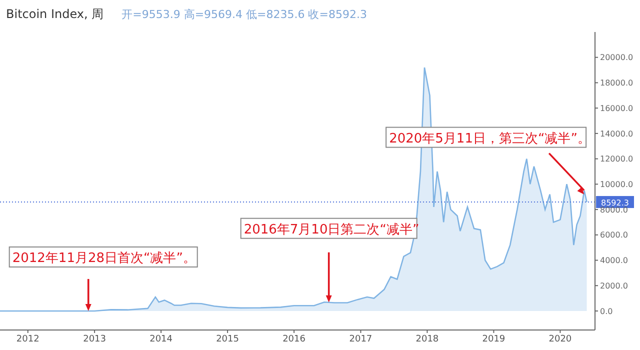 Image resolution: width=640 pixels, height=350 pixels. I want to click on ref-line-label: 8592.3, so click(615, 203).